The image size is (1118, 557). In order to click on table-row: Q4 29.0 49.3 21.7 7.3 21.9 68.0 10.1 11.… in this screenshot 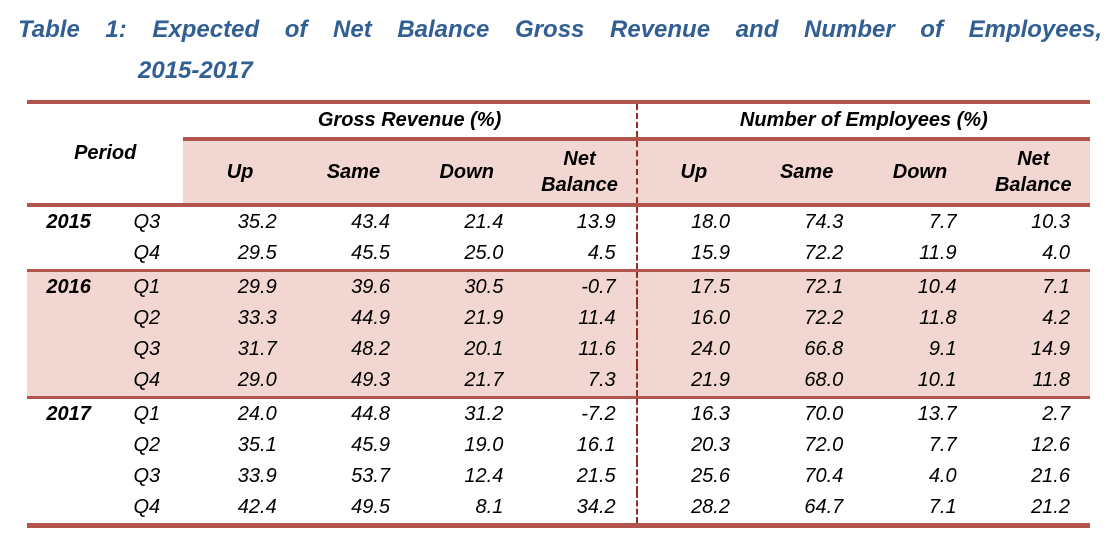, I will do `click(558, 381)`.